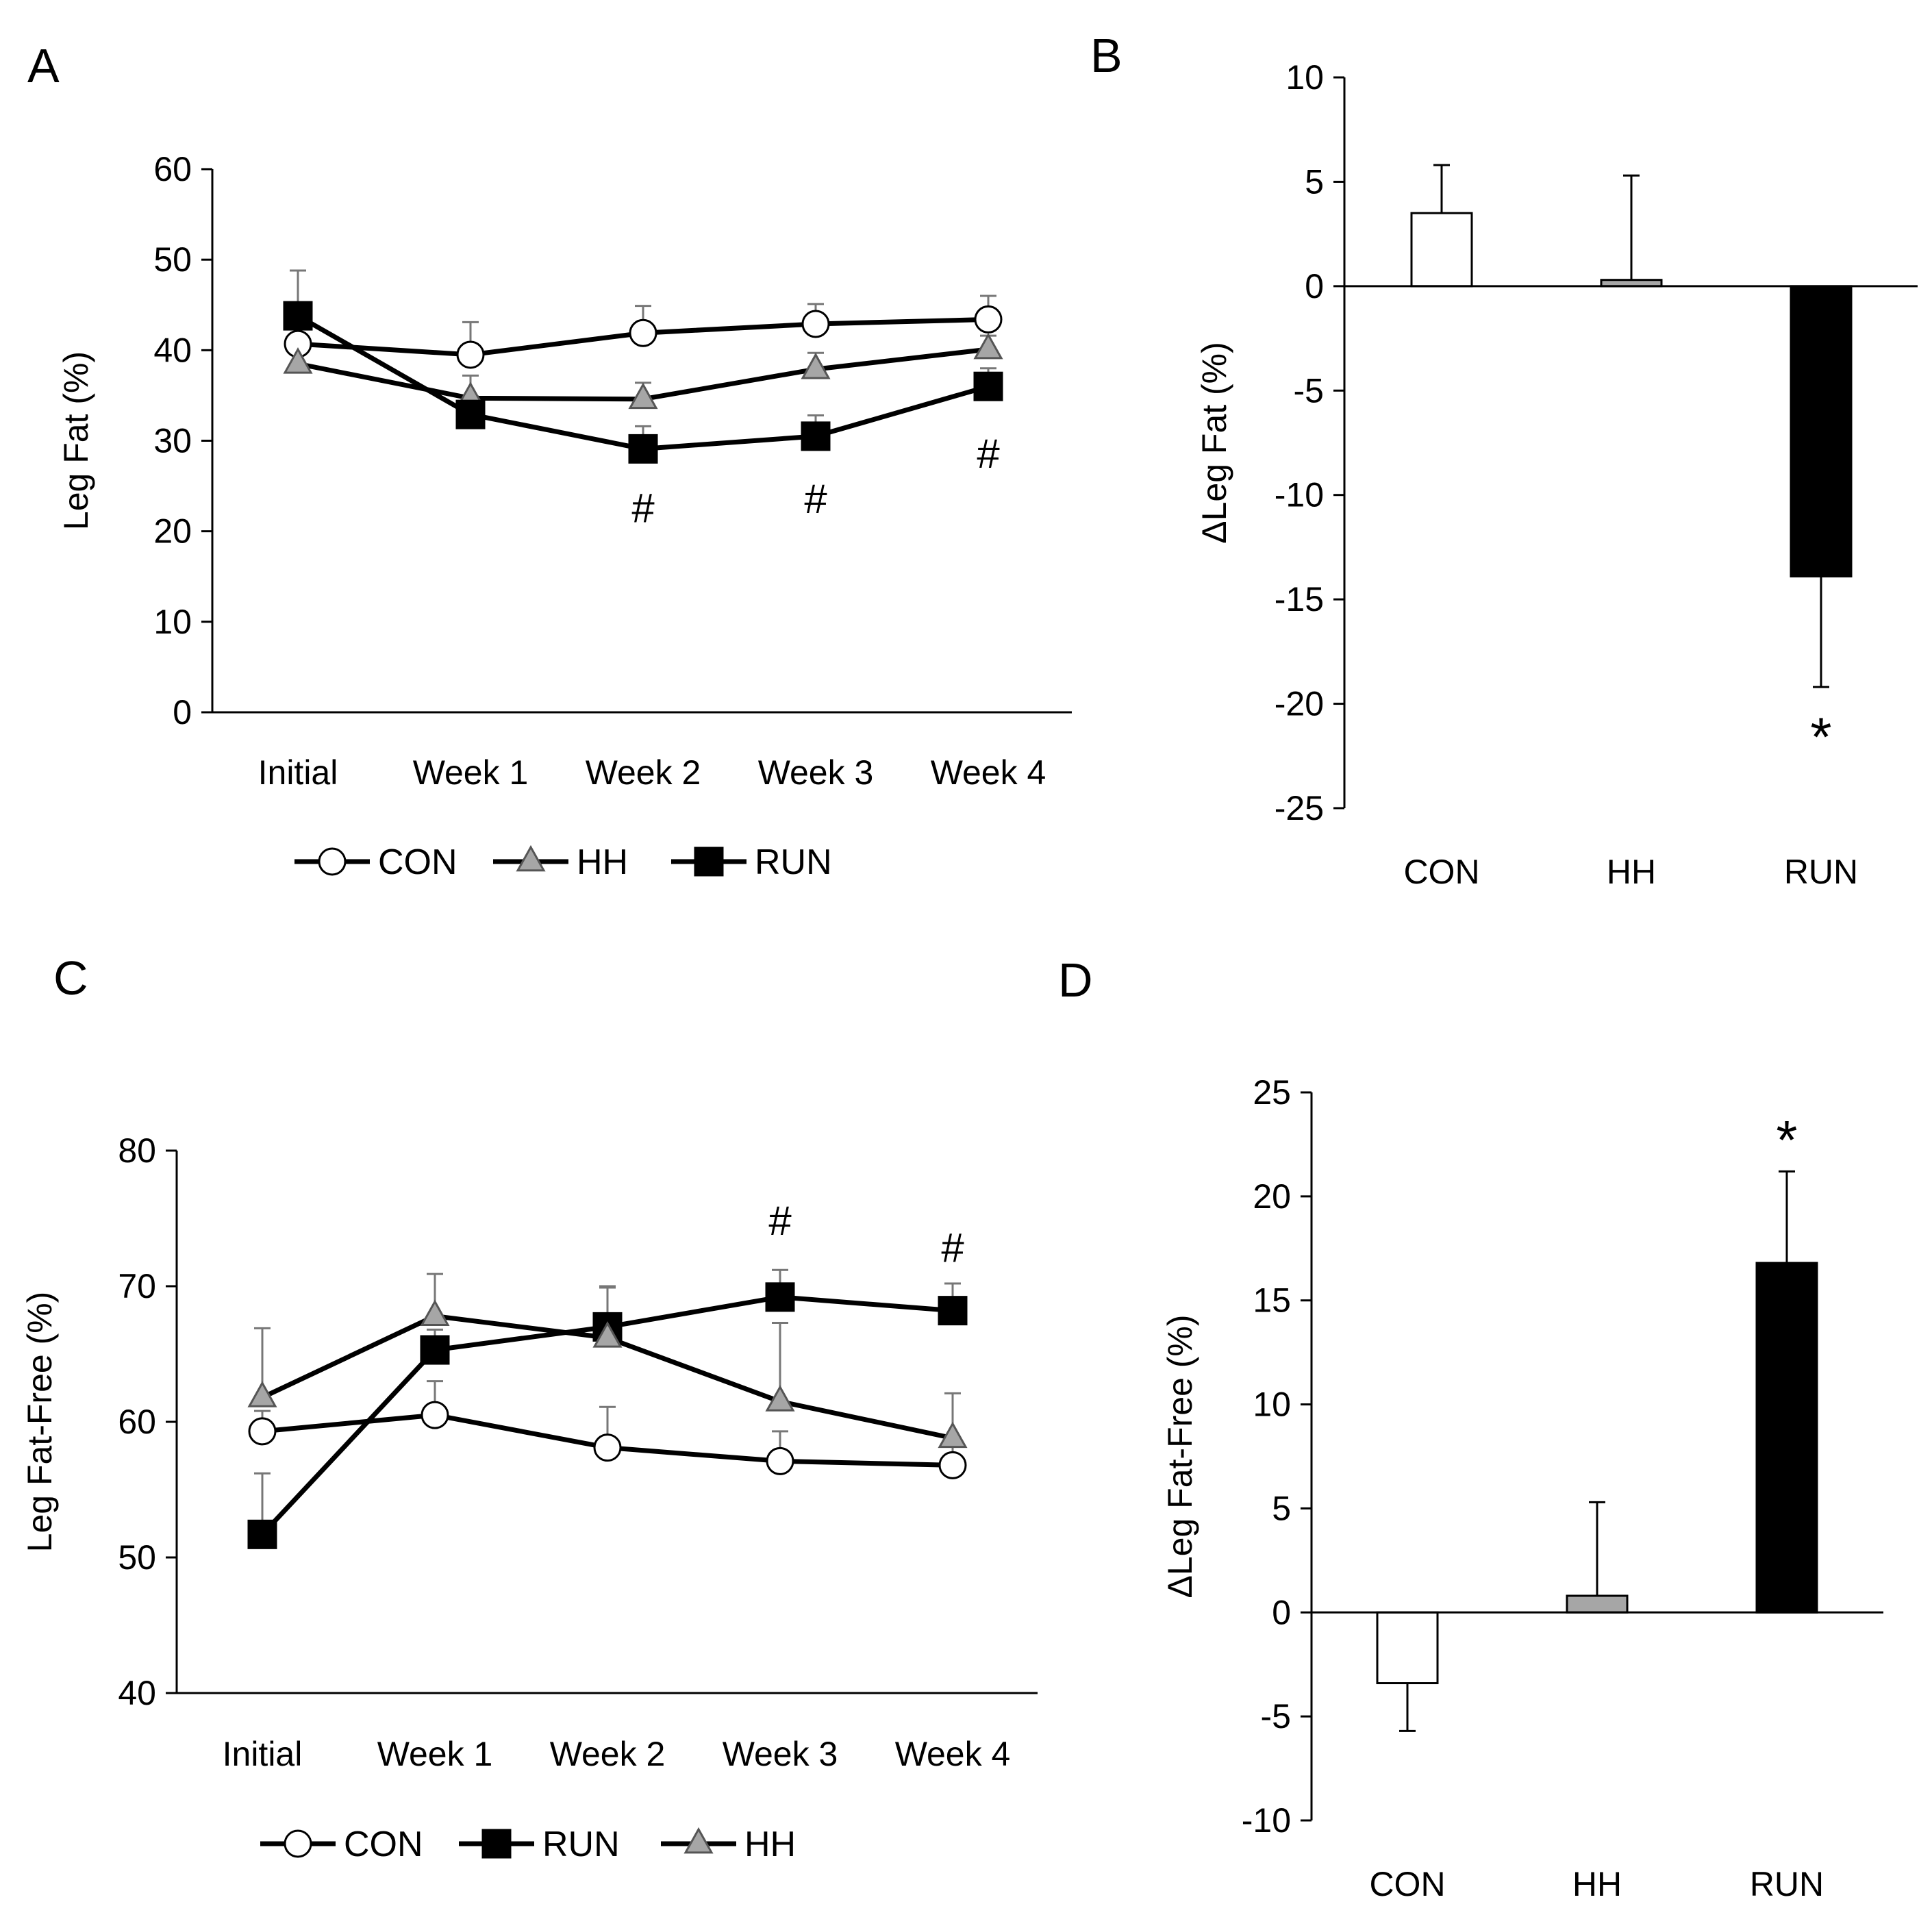 This screenshot has height=1917, width=1932. I want to click on y-axis-title: ΔLeg Fat-Free (%), so click(1180, 1456).